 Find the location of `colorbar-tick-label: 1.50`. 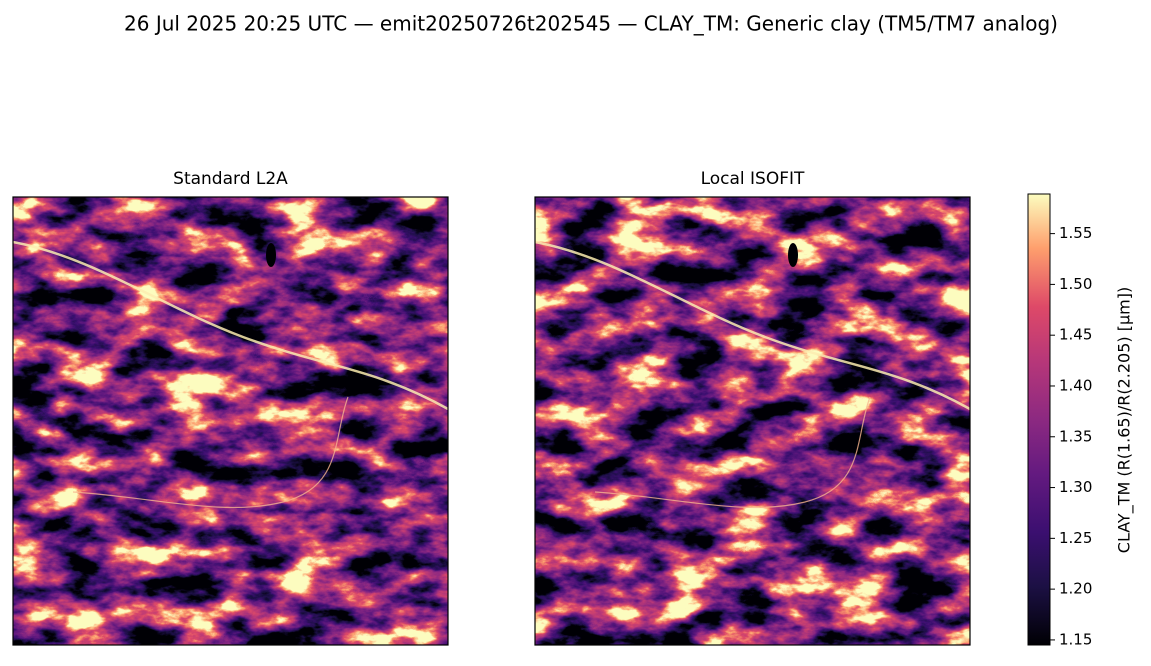

colorbar-tick-label: 1.50 is located at coordinates (1075, 284).